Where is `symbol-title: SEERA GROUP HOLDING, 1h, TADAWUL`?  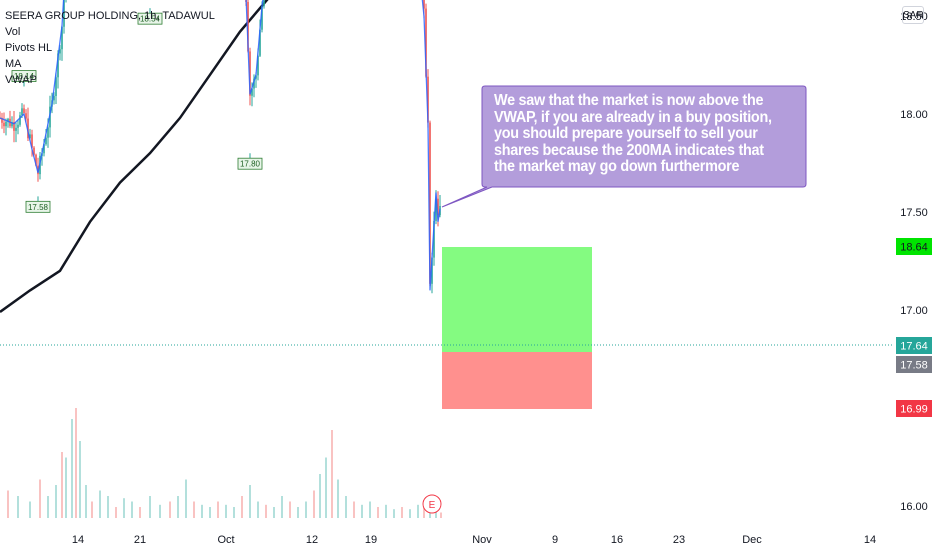 symbol-title: SEERA GROUP HOLDING, 1h, TADAWUL is located at coordinates (110, 16).